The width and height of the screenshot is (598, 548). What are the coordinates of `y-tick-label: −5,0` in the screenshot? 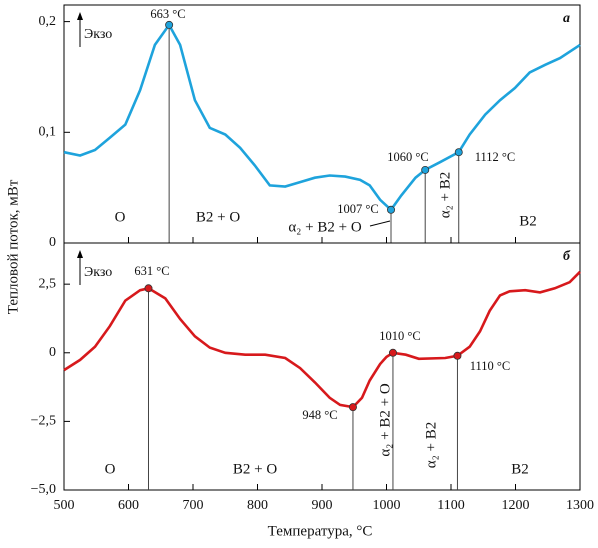 It's located at (43, 489).